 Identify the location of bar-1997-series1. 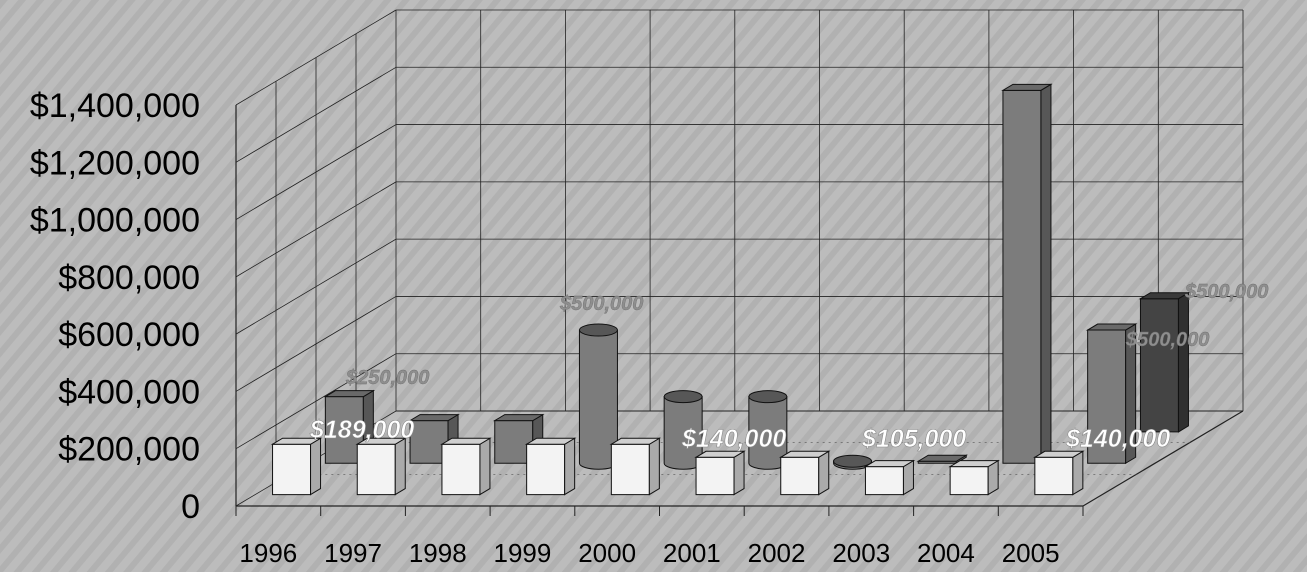
(381, 466).